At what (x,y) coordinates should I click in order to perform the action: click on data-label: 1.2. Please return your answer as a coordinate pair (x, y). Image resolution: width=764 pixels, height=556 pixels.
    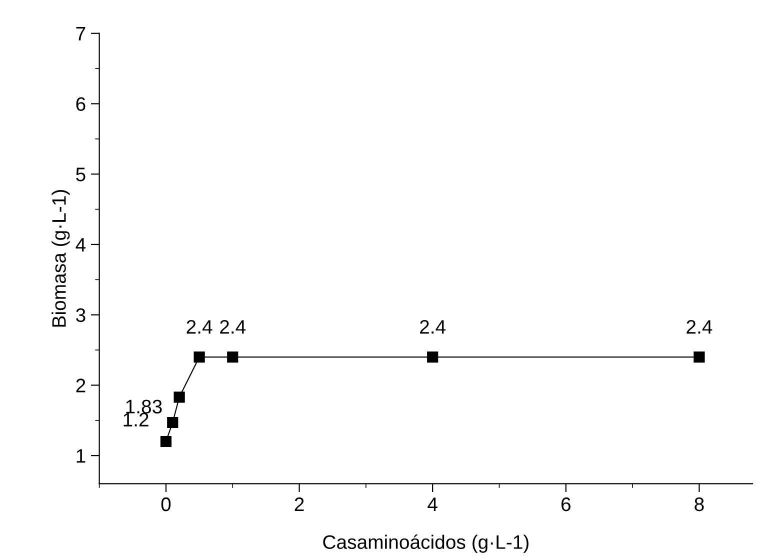
    Looking at the image, I should click on (136, 419).